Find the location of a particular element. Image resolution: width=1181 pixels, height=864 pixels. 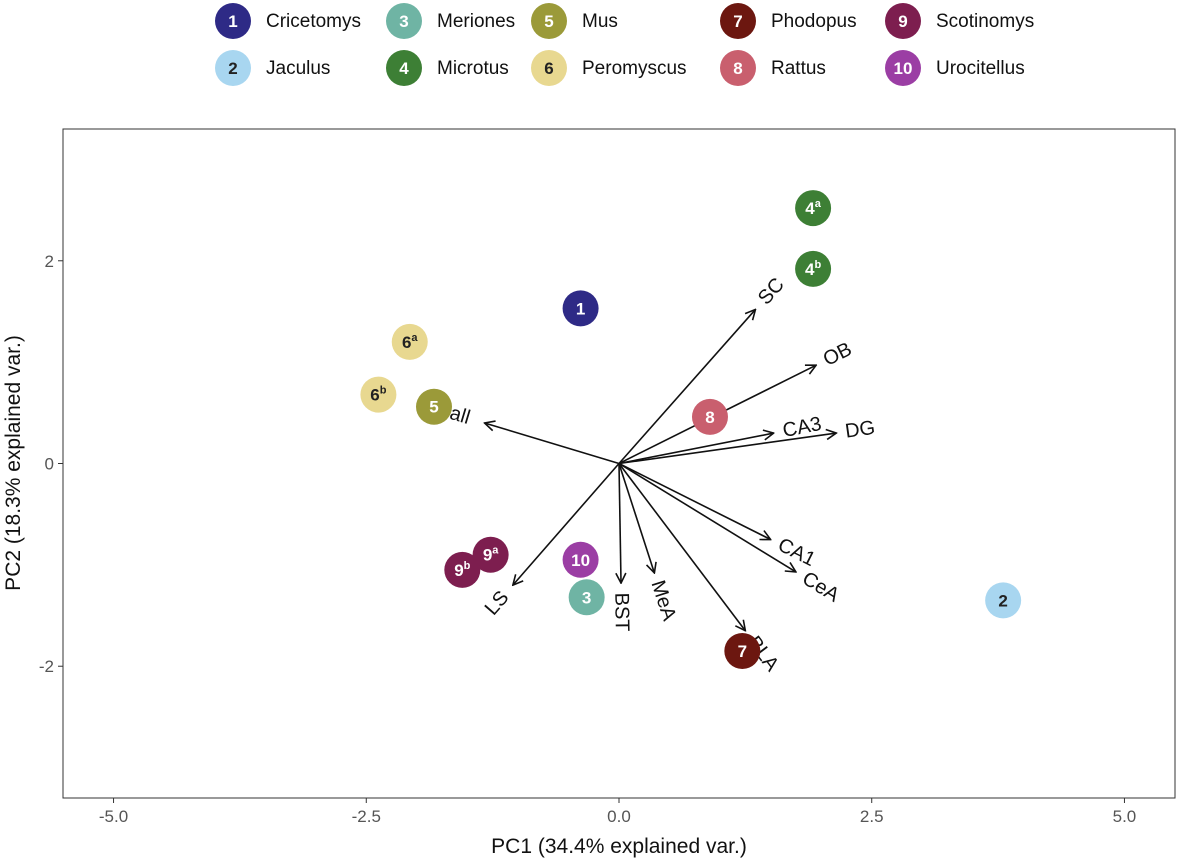

legend-item-peromyscus: 6 Peromyscus is located at coordinates (609, 68).